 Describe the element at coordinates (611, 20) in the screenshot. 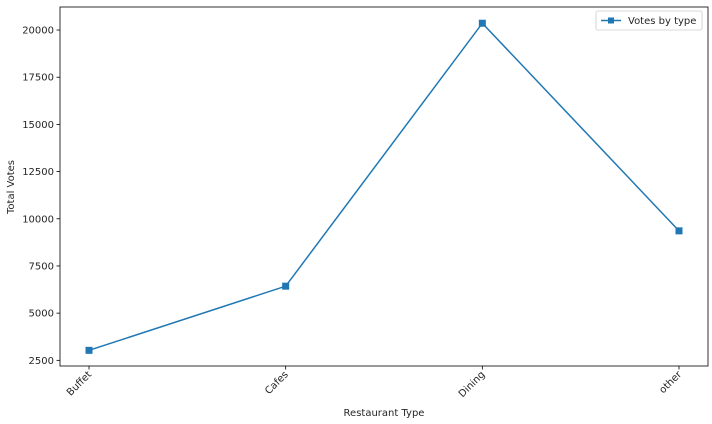

I see `legend-marker` at that location.